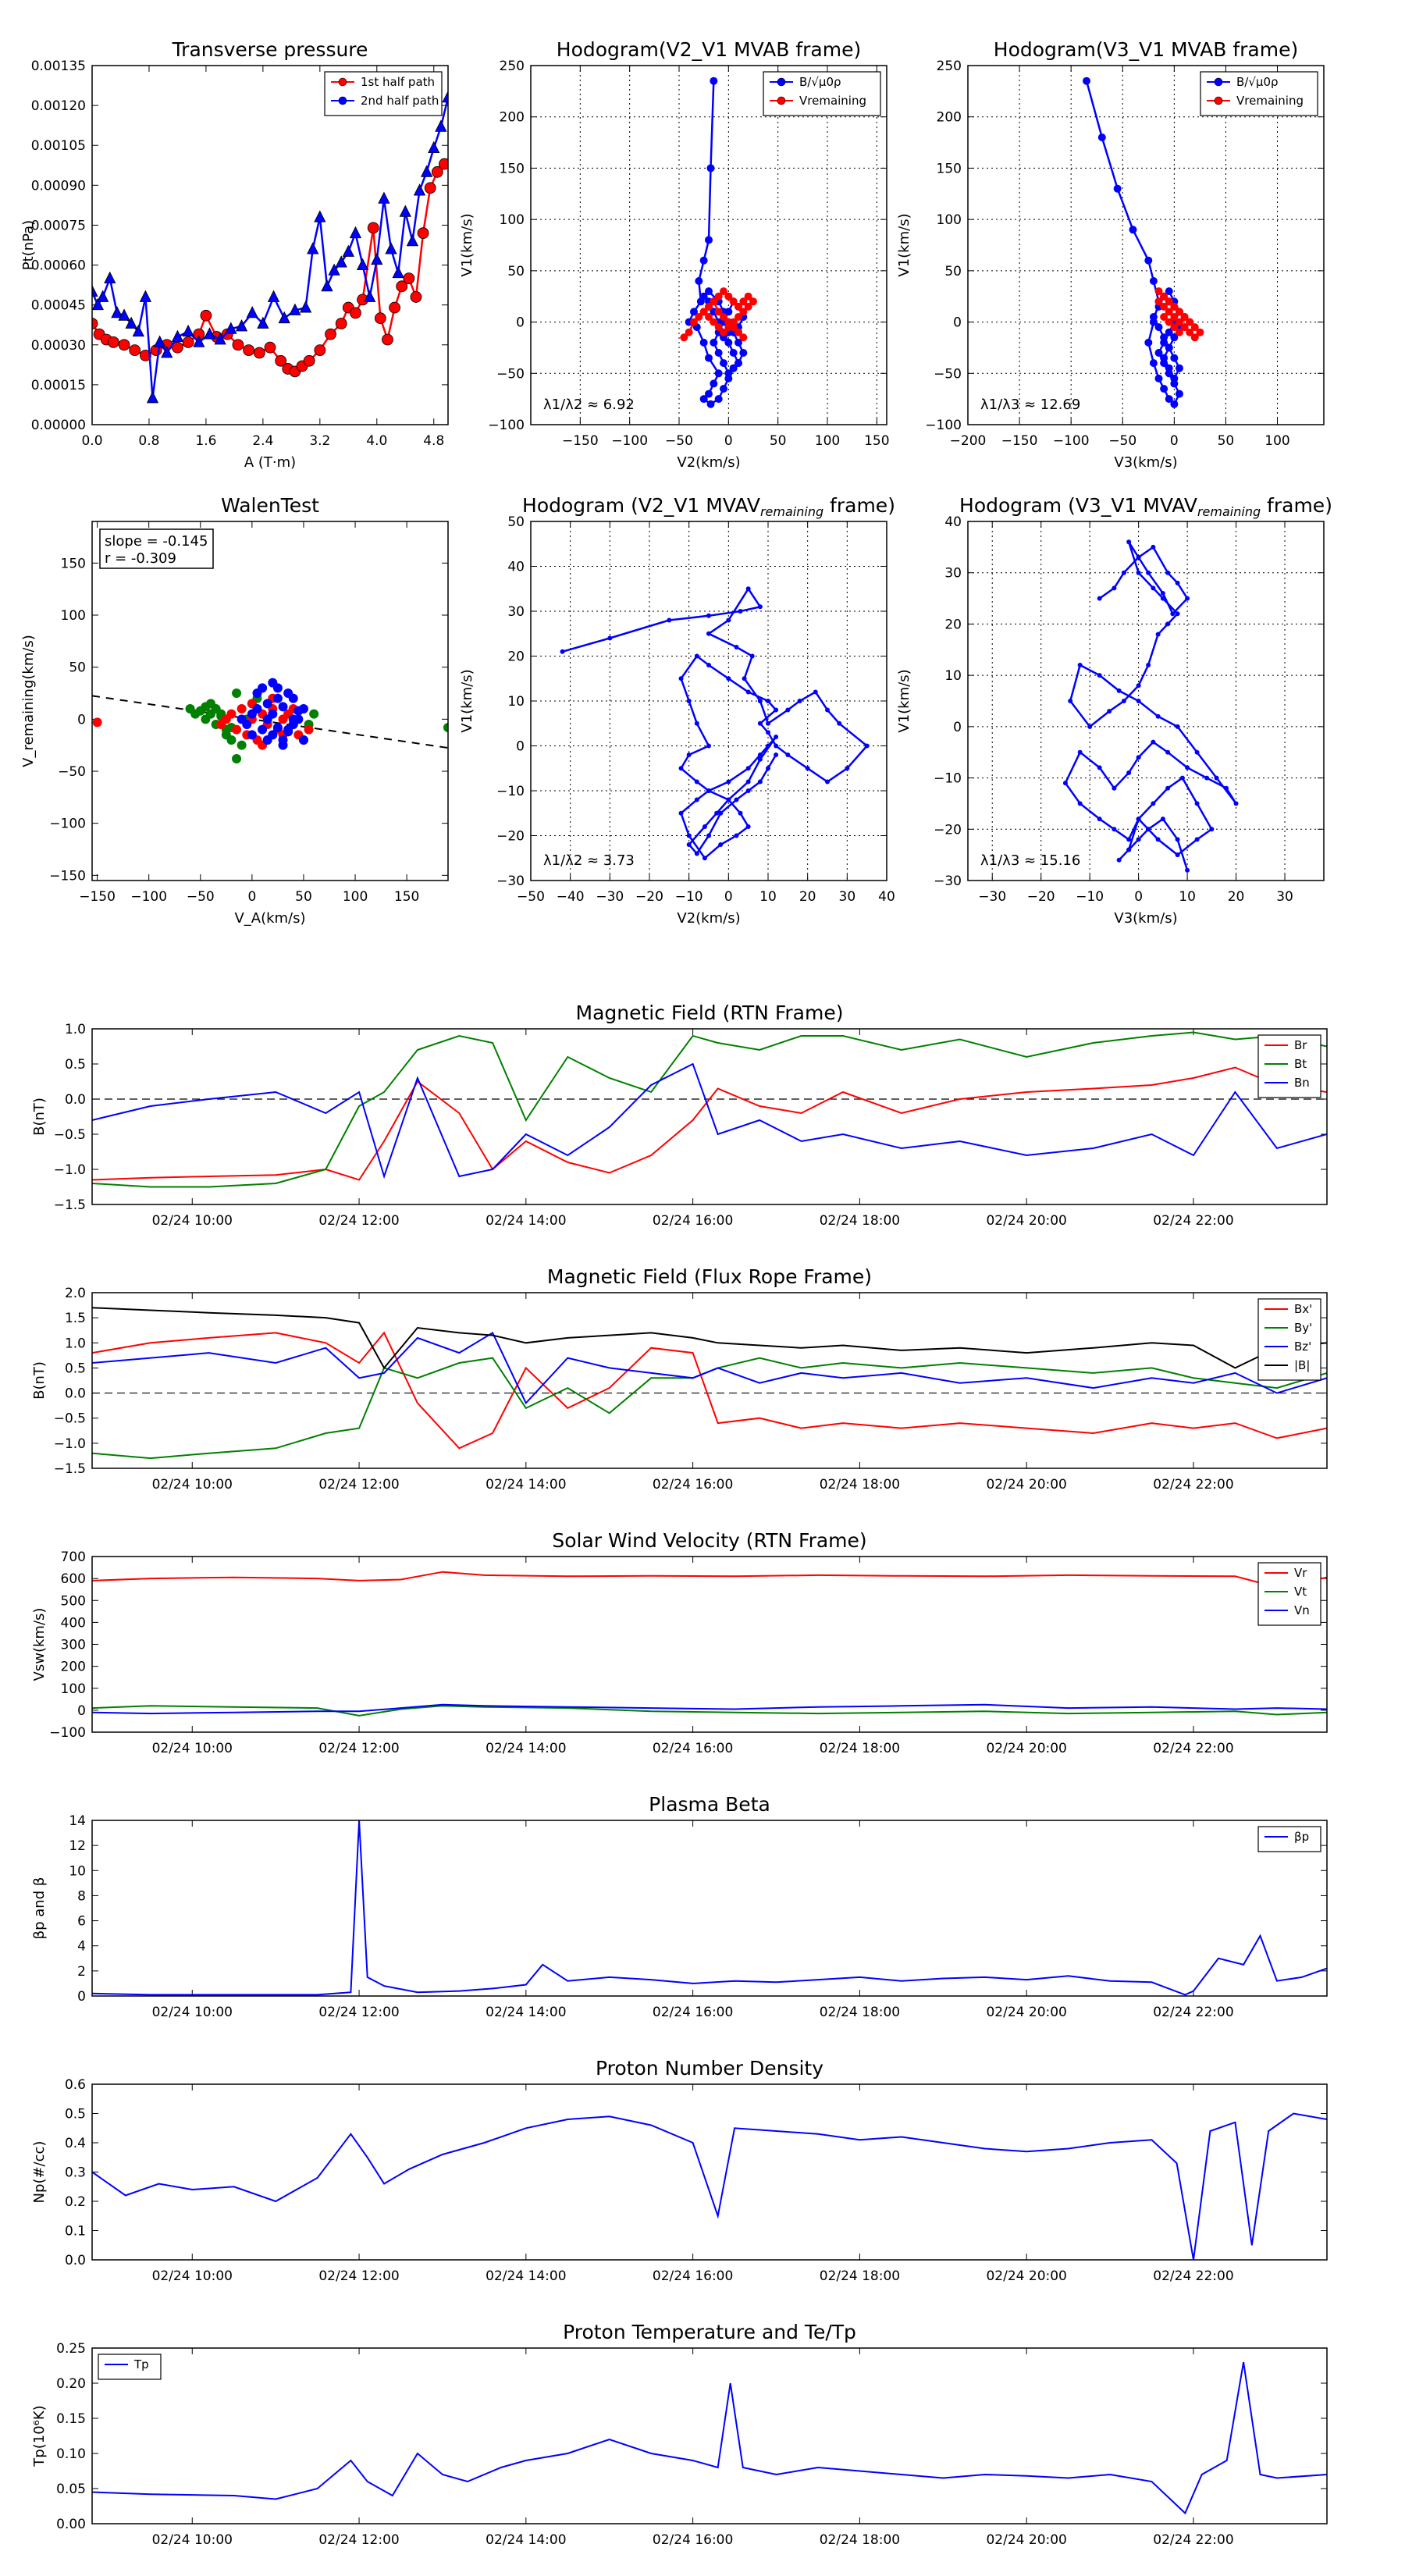 This screenshot has height=2576, width=1405. What do you see at coordinates (76, 1368) in the screenshot?
I see `y-tick-label: 0.5` at bounding box center [76, 1368].